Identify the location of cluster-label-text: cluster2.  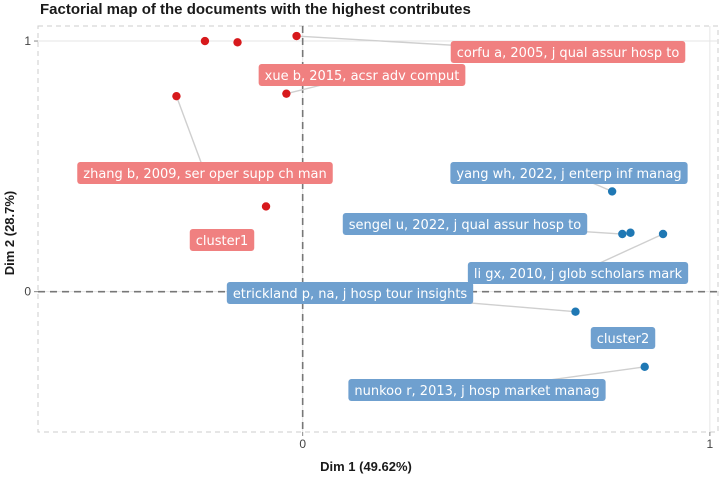
(623, 339).